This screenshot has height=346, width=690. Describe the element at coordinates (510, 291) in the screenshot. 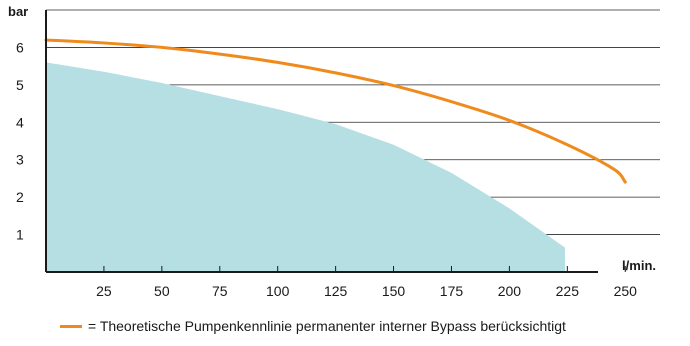

I see `x-tick-label-200: 200` at that location.